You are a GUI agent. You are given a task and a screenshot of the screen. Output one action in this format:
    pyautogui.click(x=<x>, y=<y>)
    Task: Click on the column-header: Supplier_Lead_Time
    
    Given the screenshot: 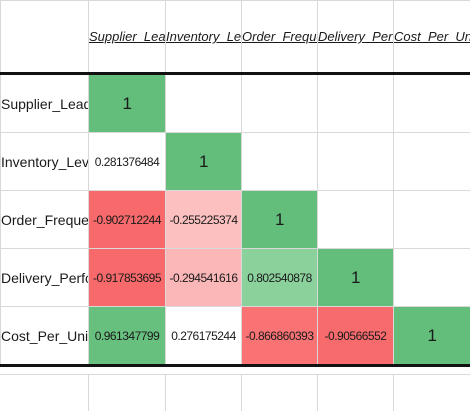 What is the action you would take?
    pyautogui.click(x=127, y=37)
    